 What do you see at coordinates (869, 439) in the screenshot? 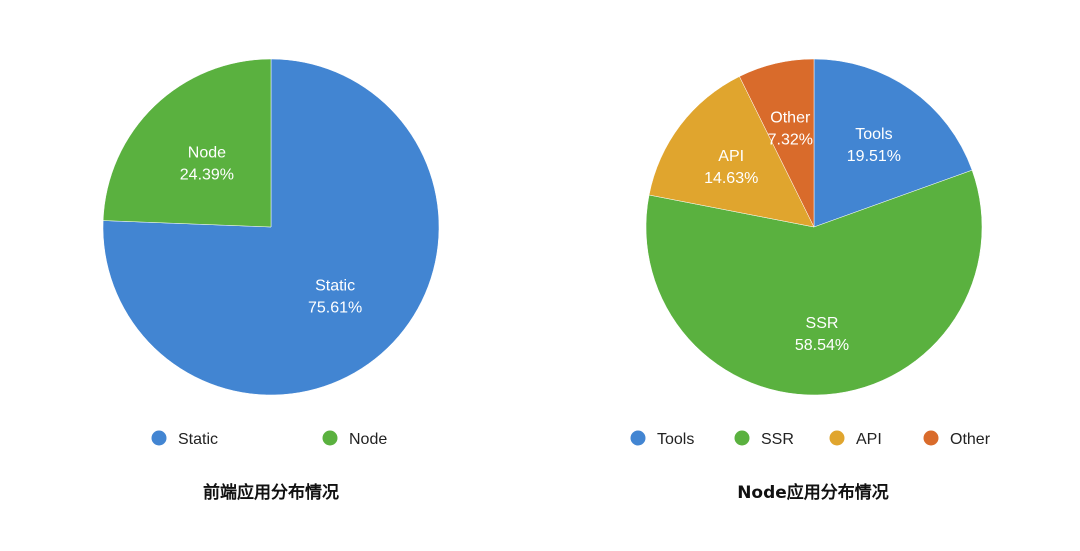
I see `legend-label-api: API` at bounding box center [869, 439].